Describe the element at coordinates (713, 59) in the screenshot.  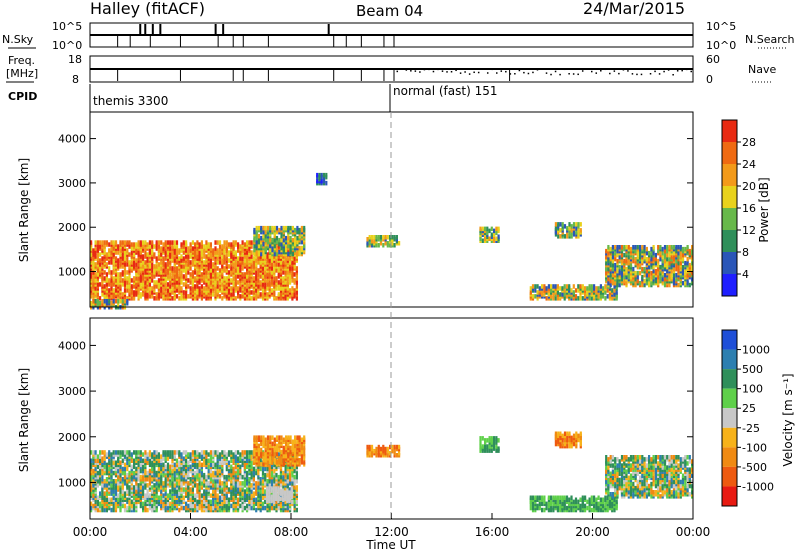
I see `nave-tick-top: 60` at that location.